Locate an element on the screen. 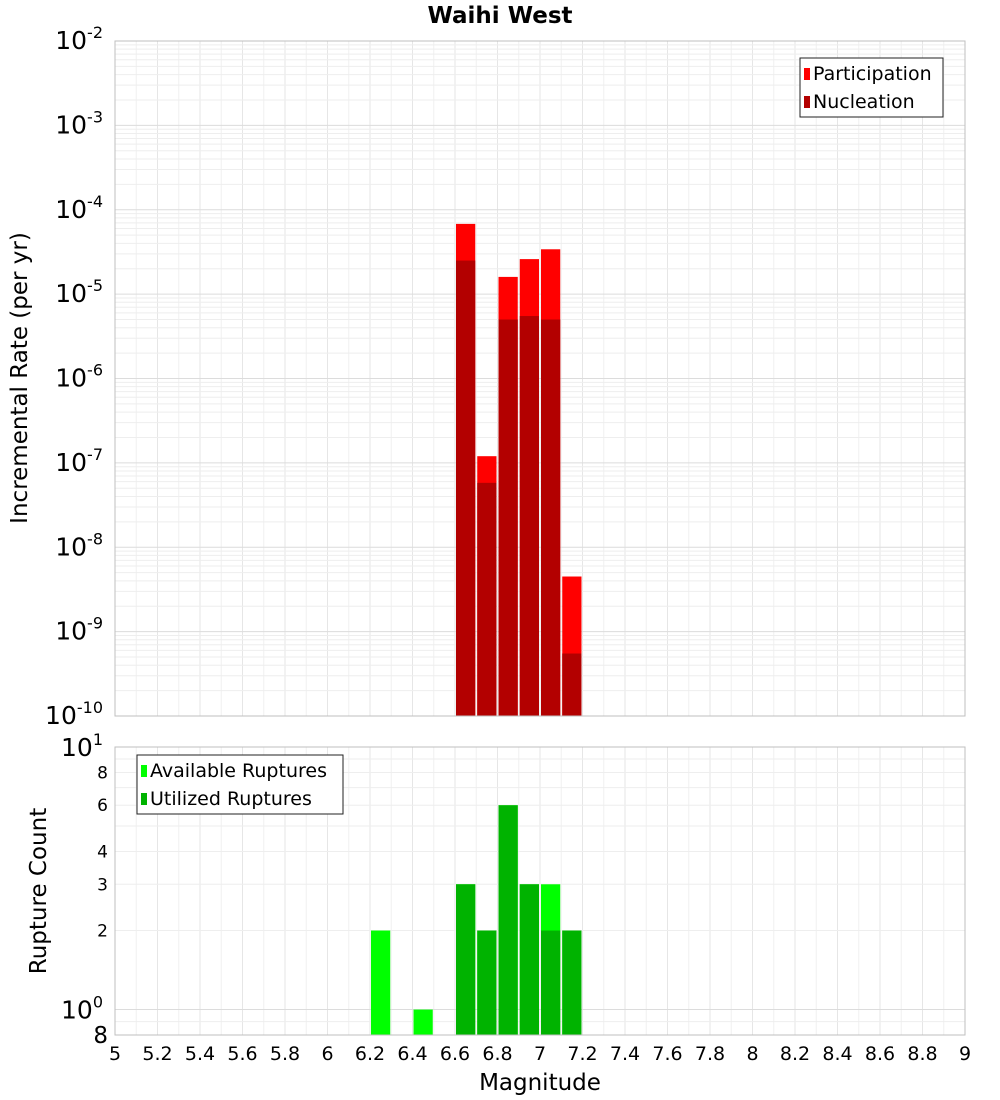 The width and height of the screenshot is (1000, 1100). tick-label: 10⁻⁶ is located at coordinates (79, 377).